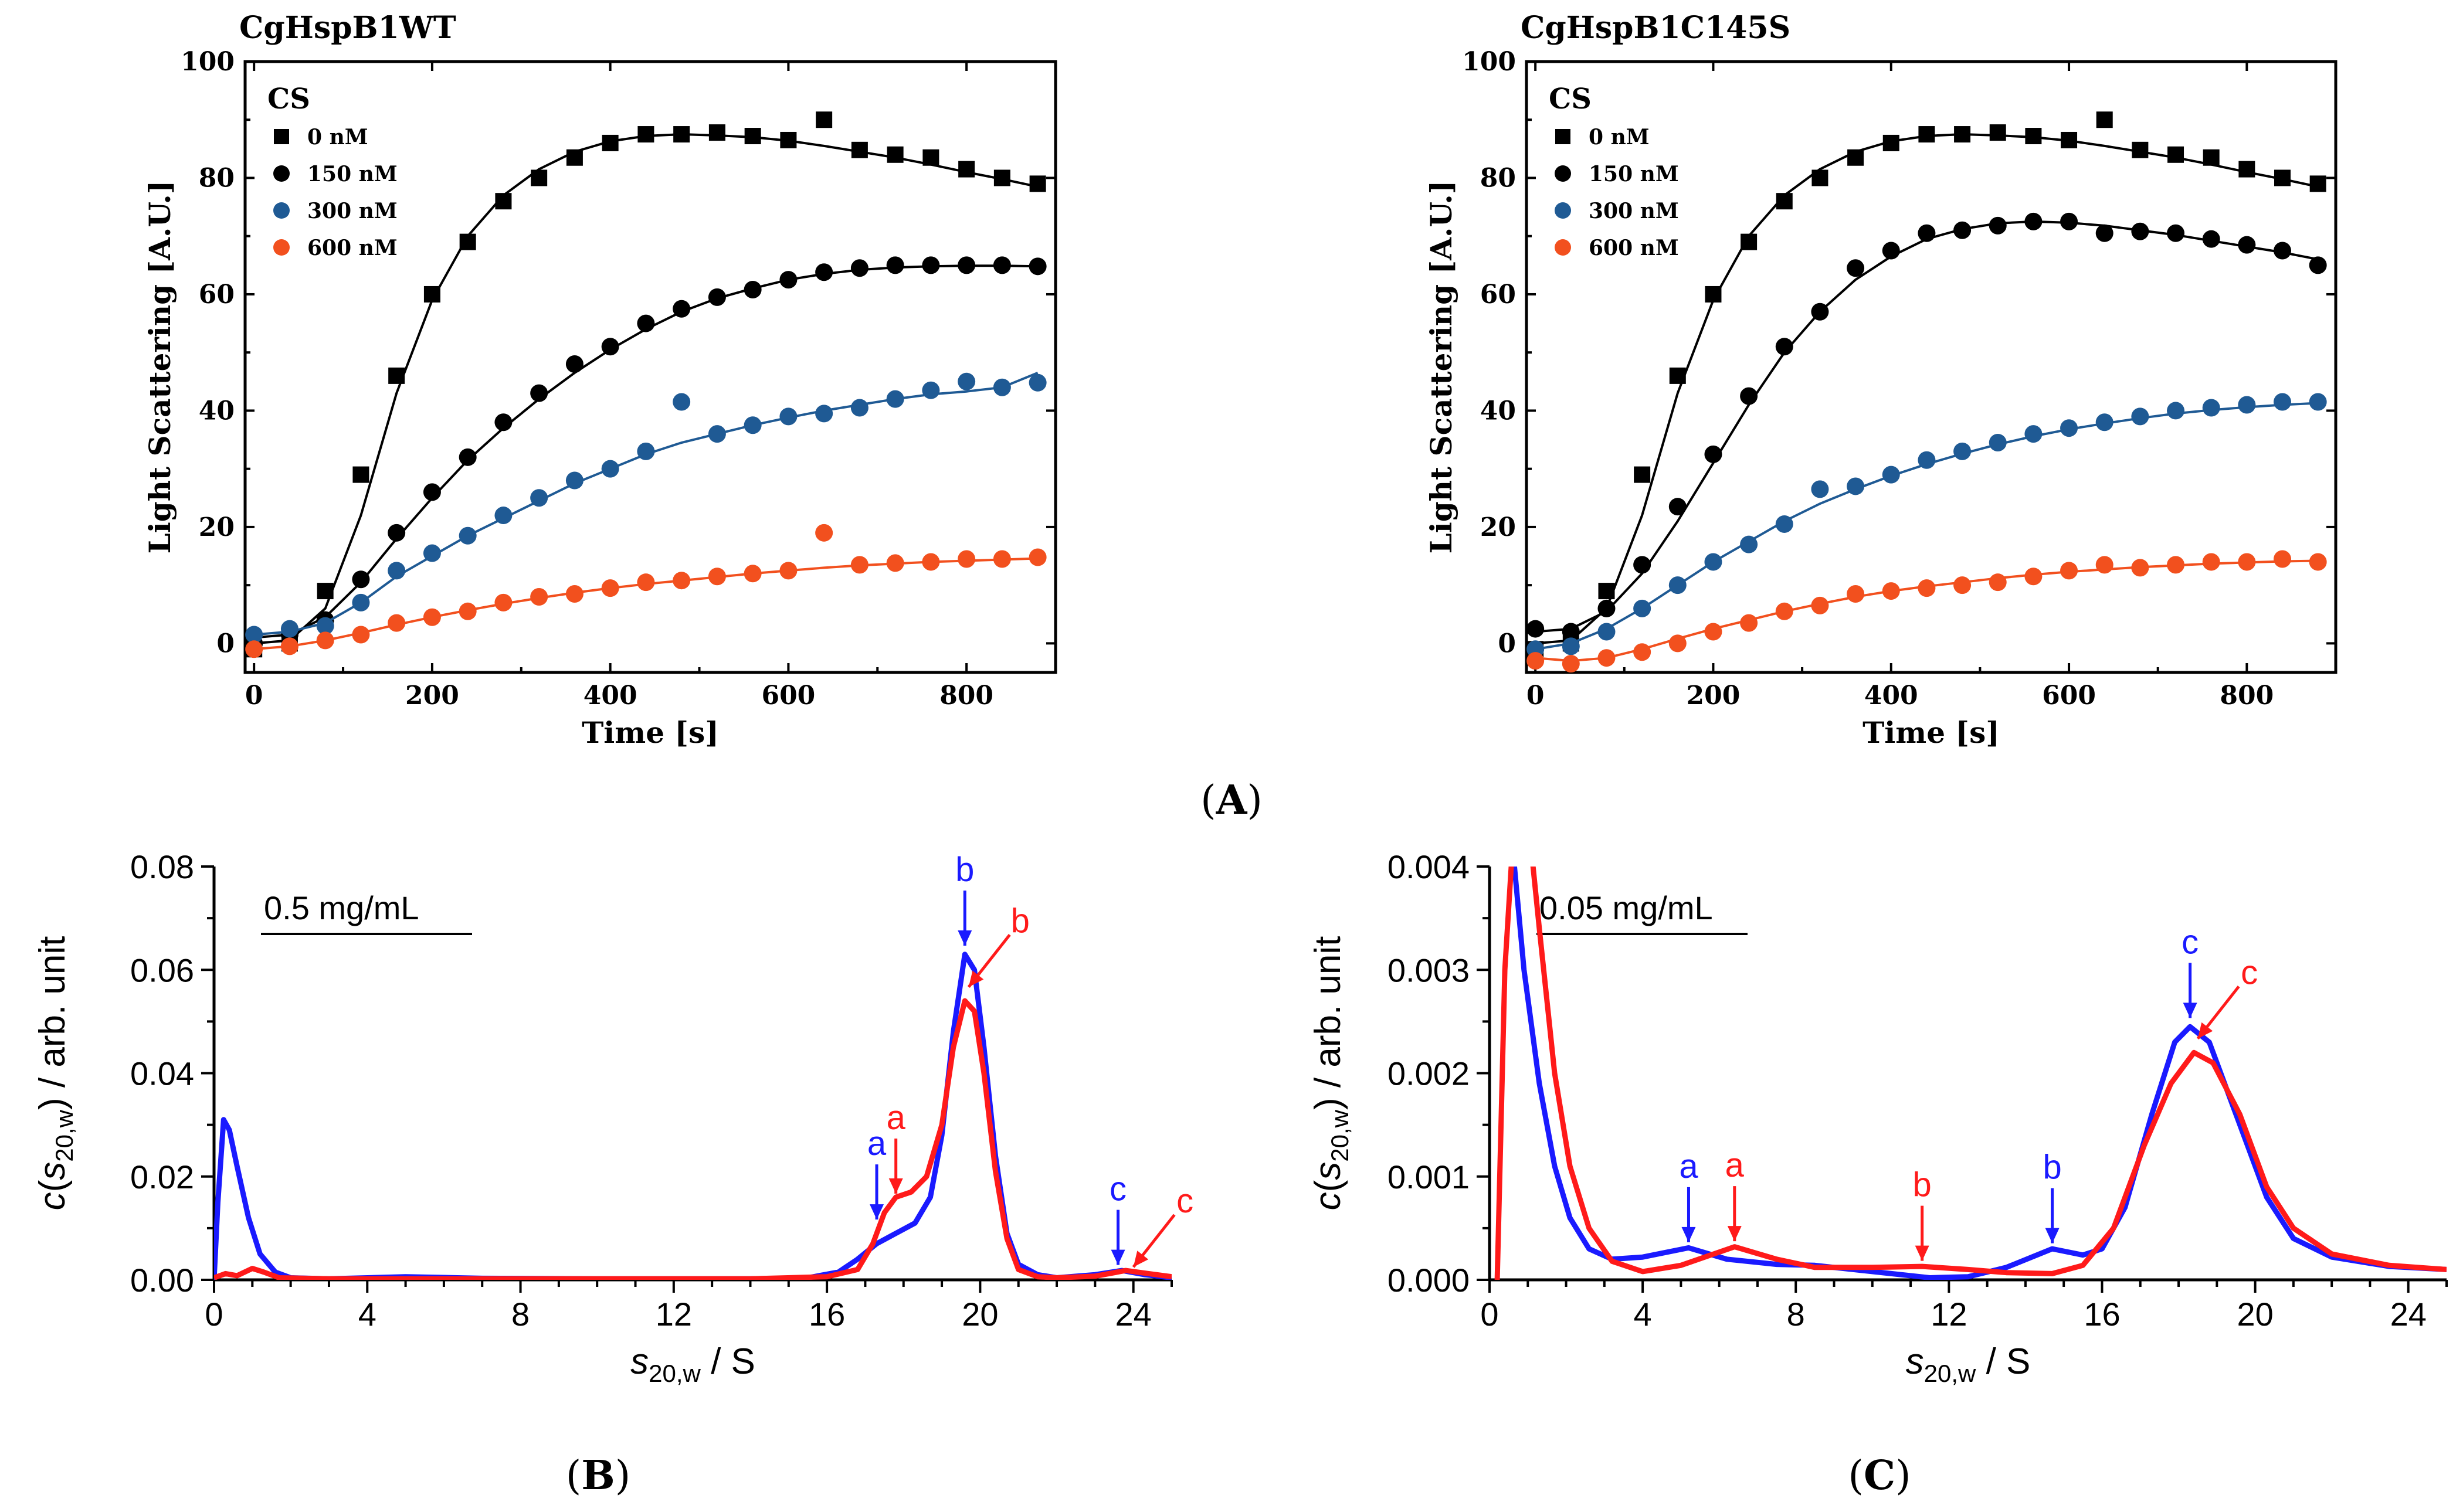  Describe the element at coordinates (1498, 527) in the screenshot. I see `y-tick-label: 20` at that location.